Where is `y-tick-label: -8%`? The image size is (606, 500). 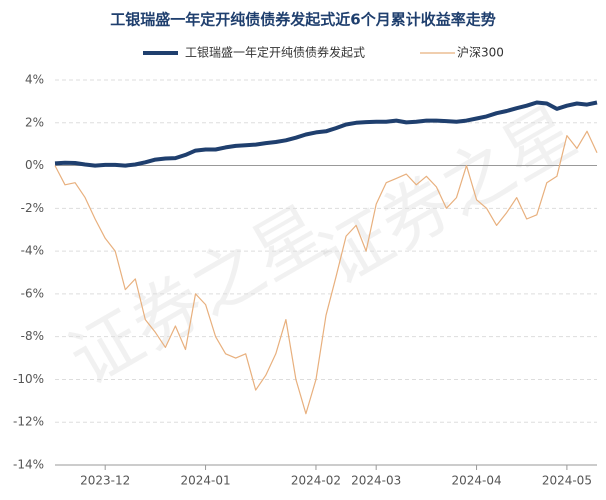
y-tick-label: -8% is located at coordinates (32, 336).